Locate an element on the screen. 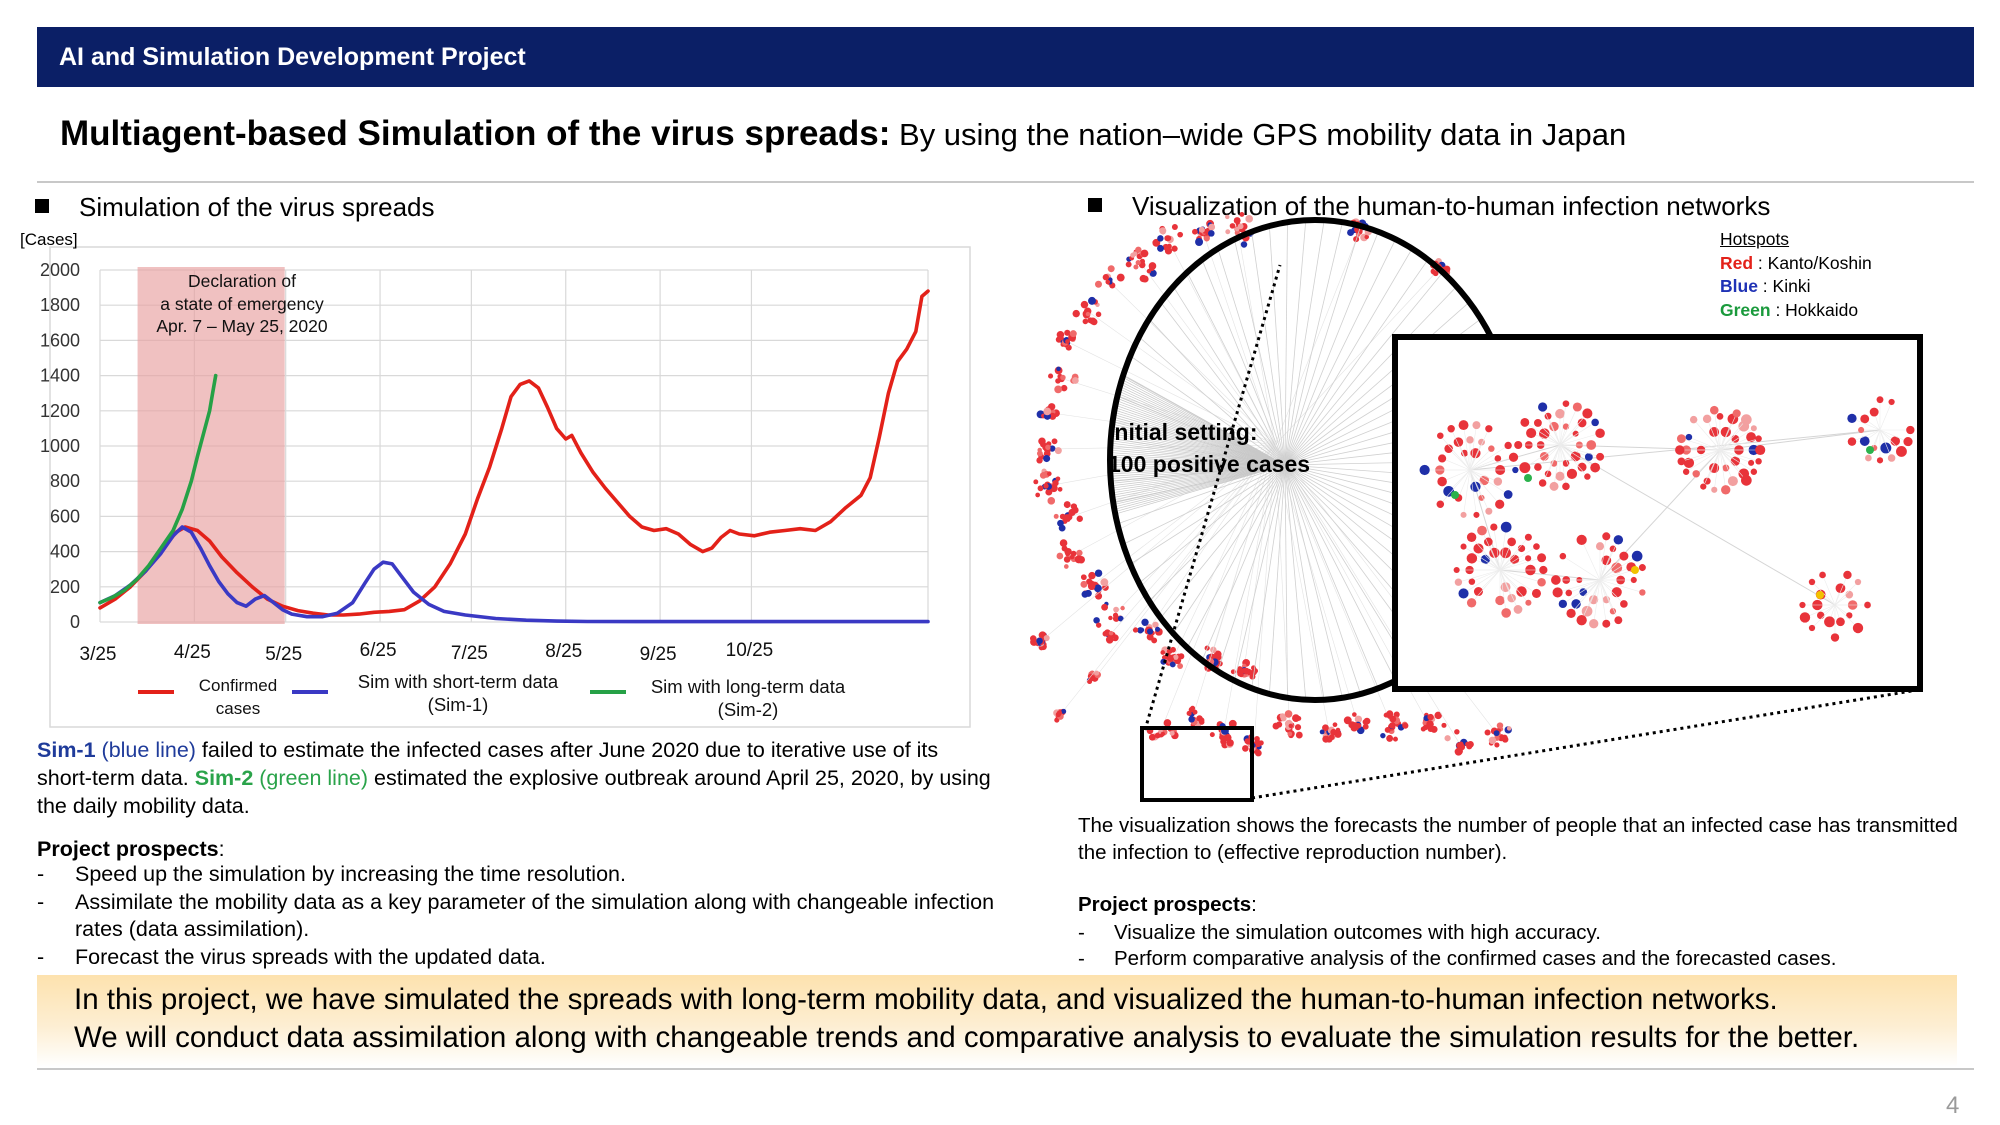 The image size is (2000, 1125). x-tick-label: 4/25 is located at coordinates (192, 652).